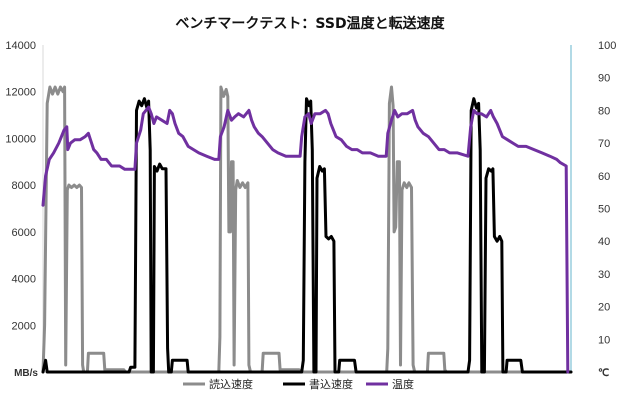 This screenshot has width=620, height=400. What do you see at coordinates (604, 144) in the screenshot?
I see `right-tick-label: 70` at bounding box center [604, 144].